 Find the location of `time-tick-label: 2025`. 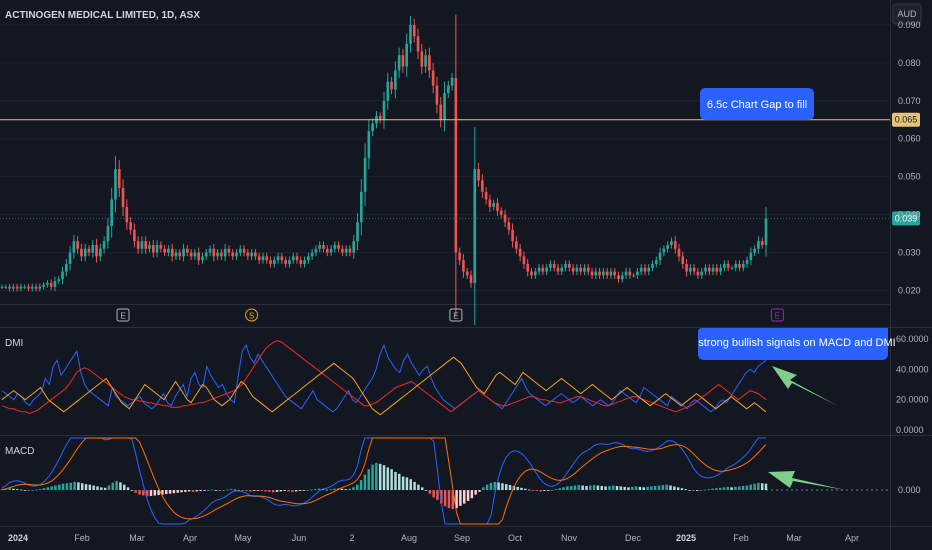

time-tick-label: 2025 is located at coordinates (686, 538).